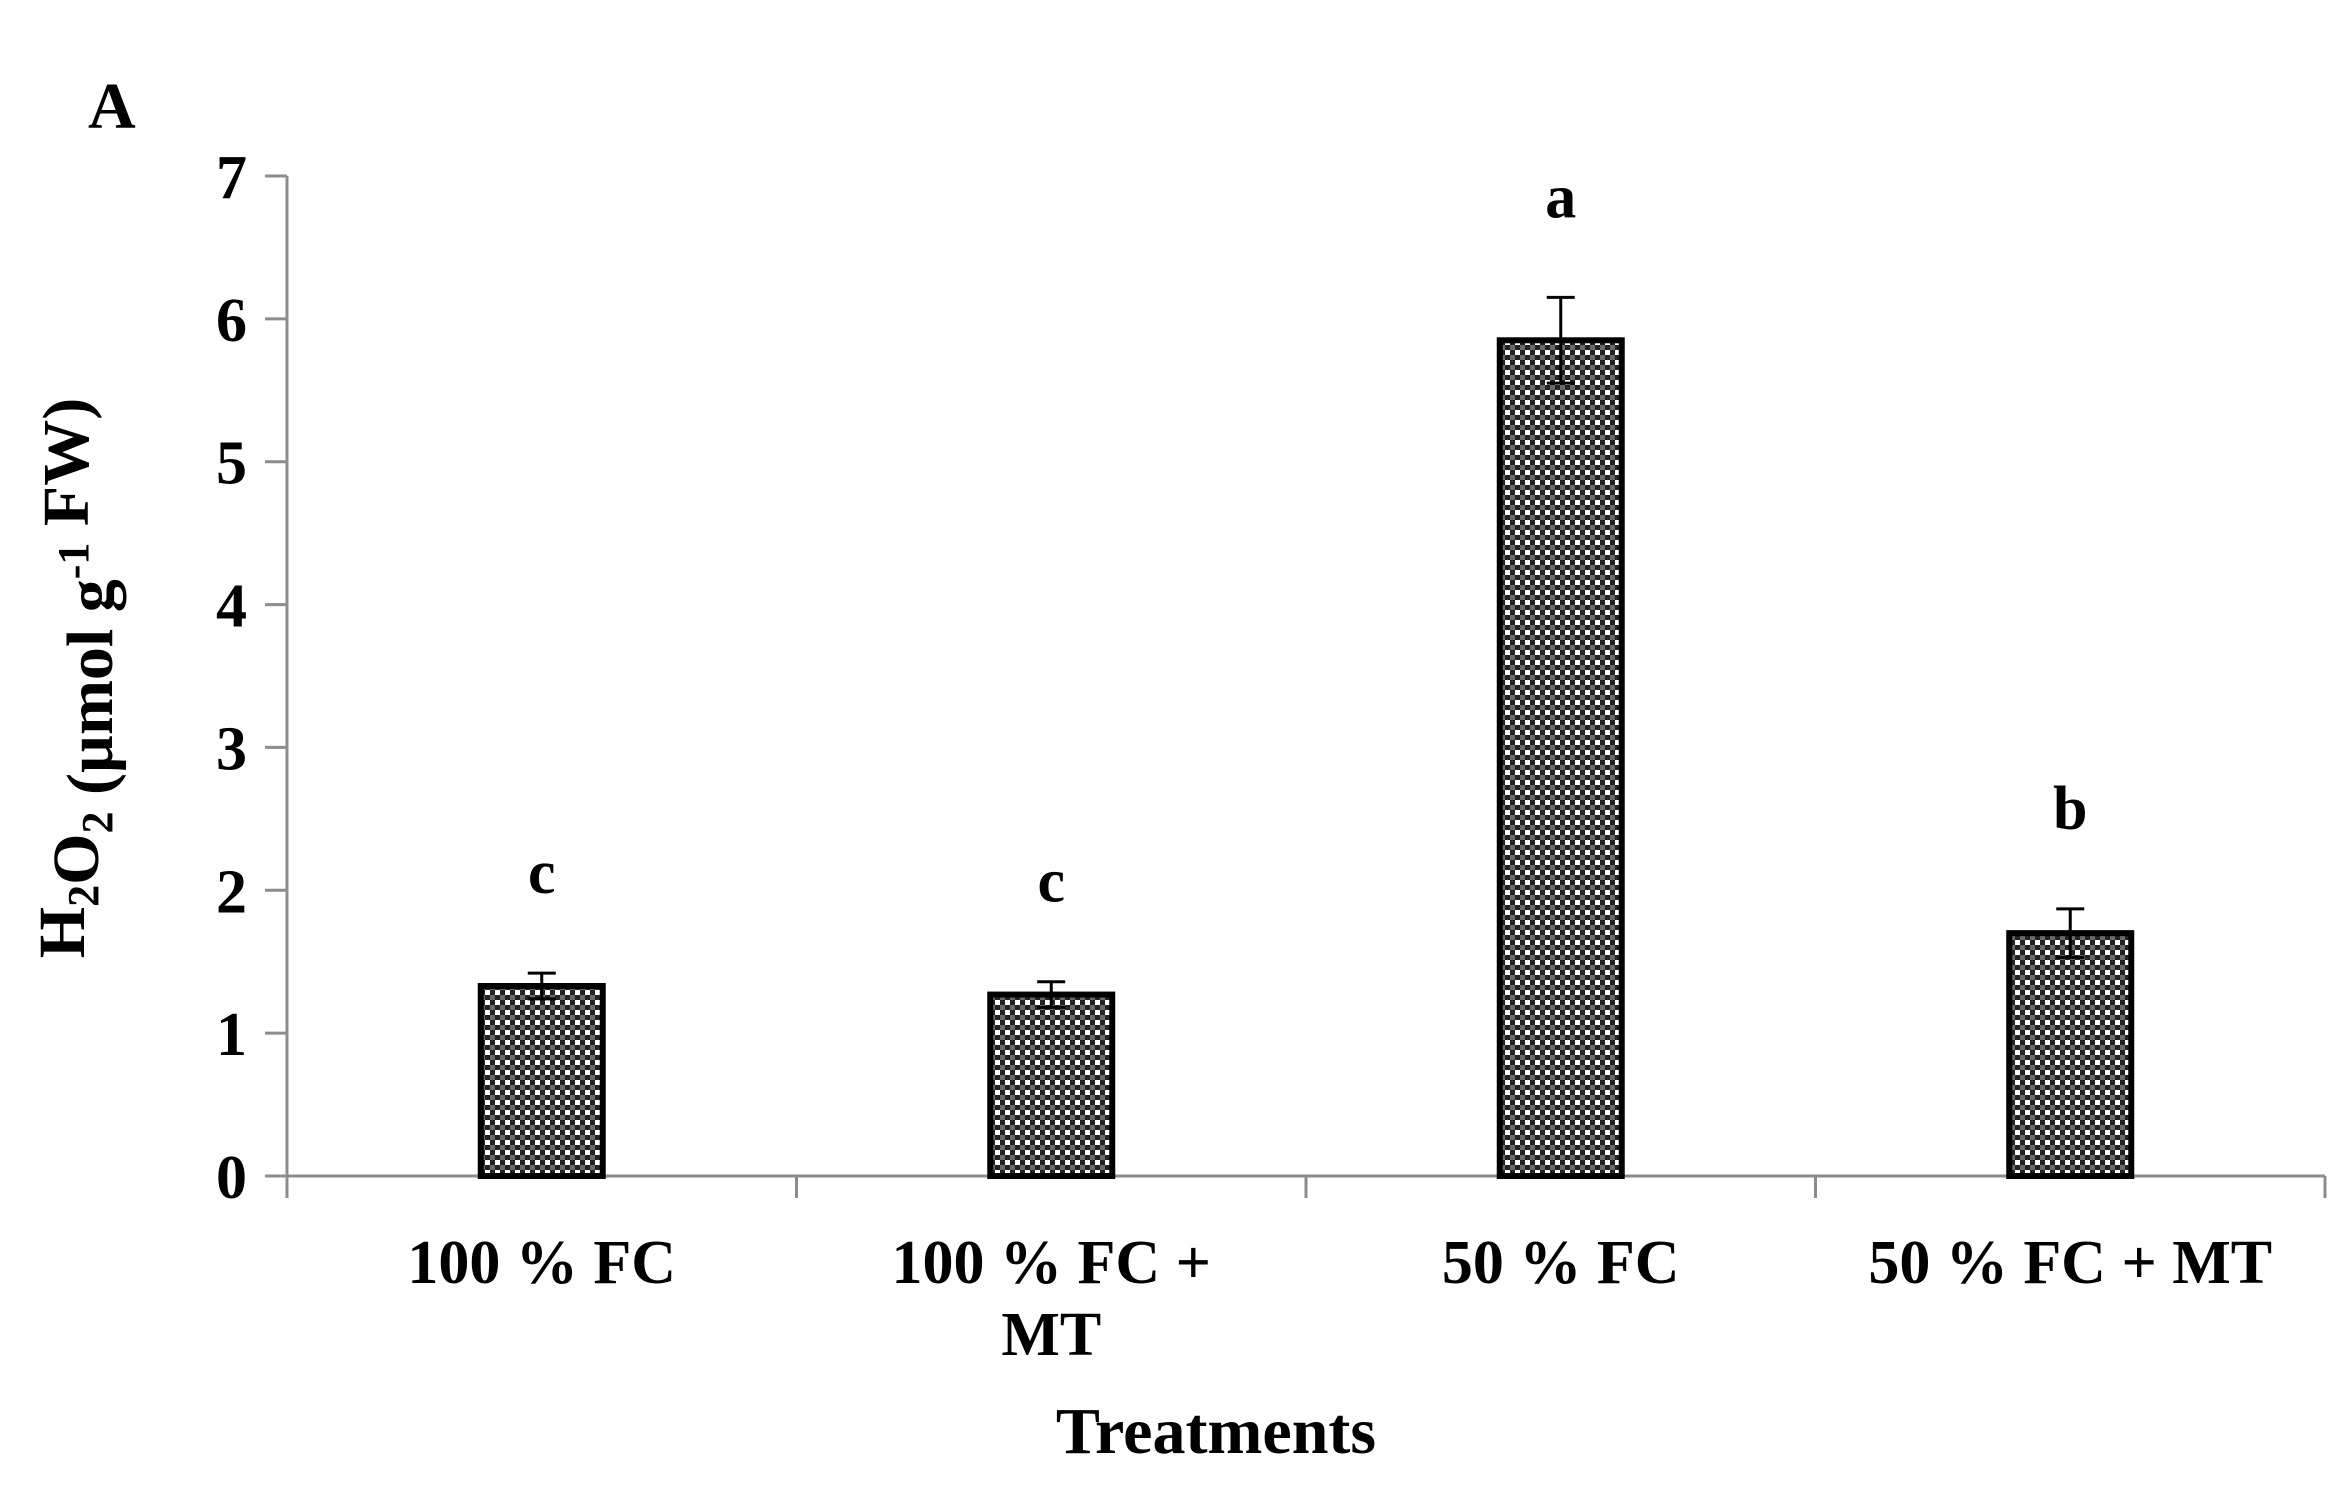 Image resolution: width=2351 pixels, height=1506 pixels. I want to click on y-axis-title: H2O2 (µmol g-1 FW), so click(76, 678).